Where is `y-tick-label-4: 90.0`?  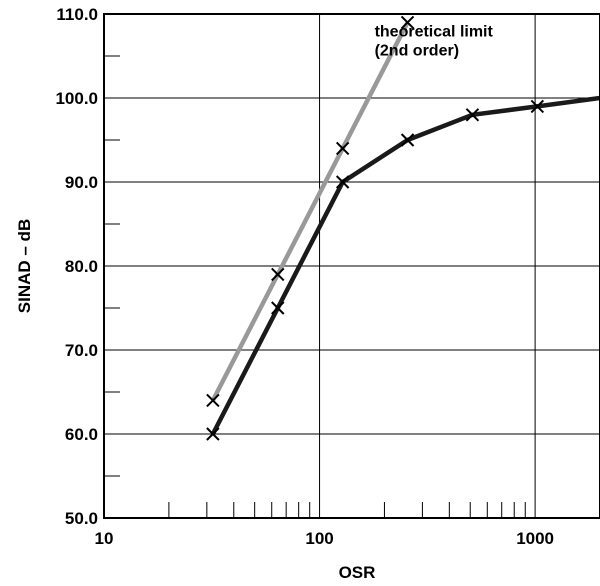 y-tick-label-4: 90.0 is located at coordinates (81, 182).